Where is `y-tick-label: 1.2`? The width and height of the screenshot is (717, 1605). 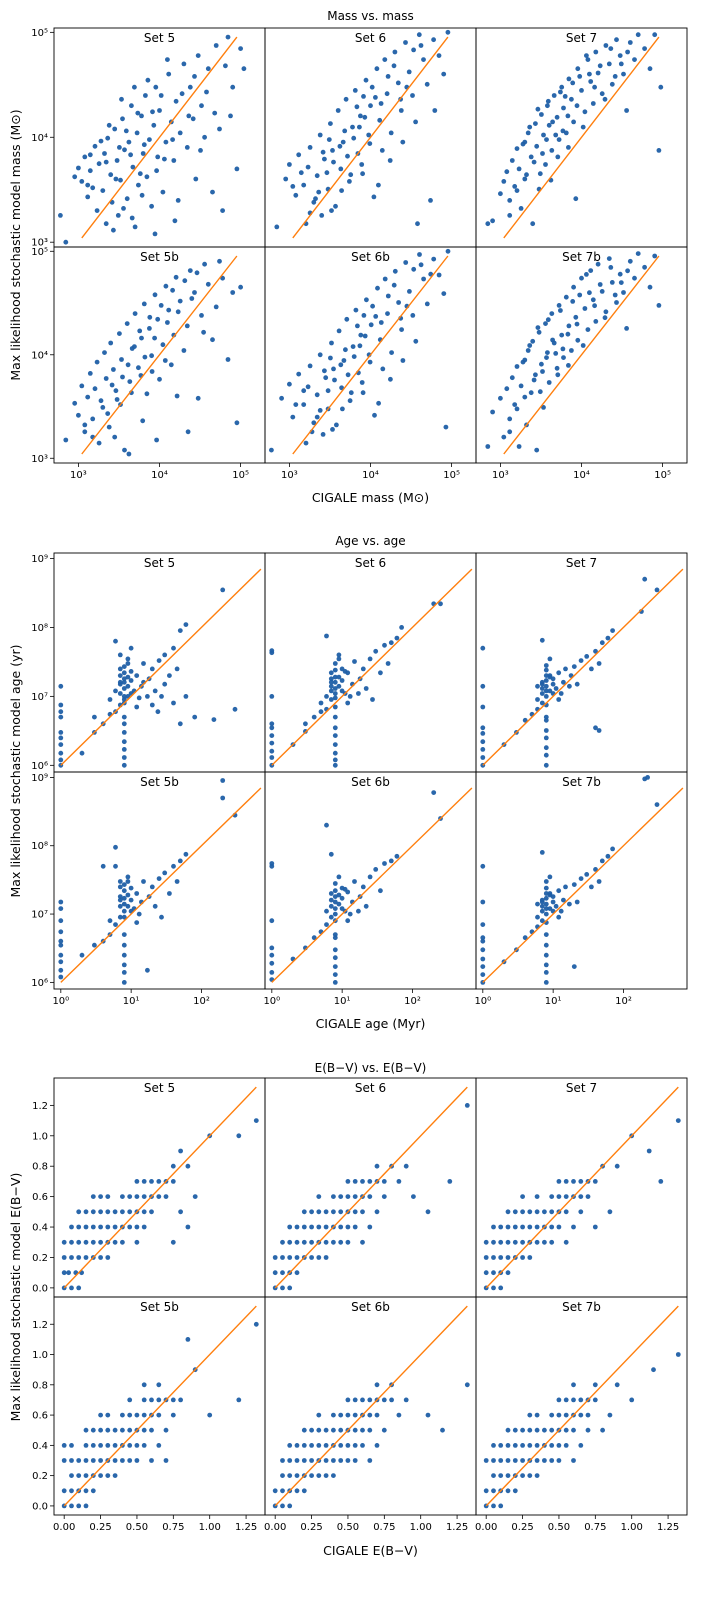 y-tick-label: 1.2 is located at coordinates (40, 1106).